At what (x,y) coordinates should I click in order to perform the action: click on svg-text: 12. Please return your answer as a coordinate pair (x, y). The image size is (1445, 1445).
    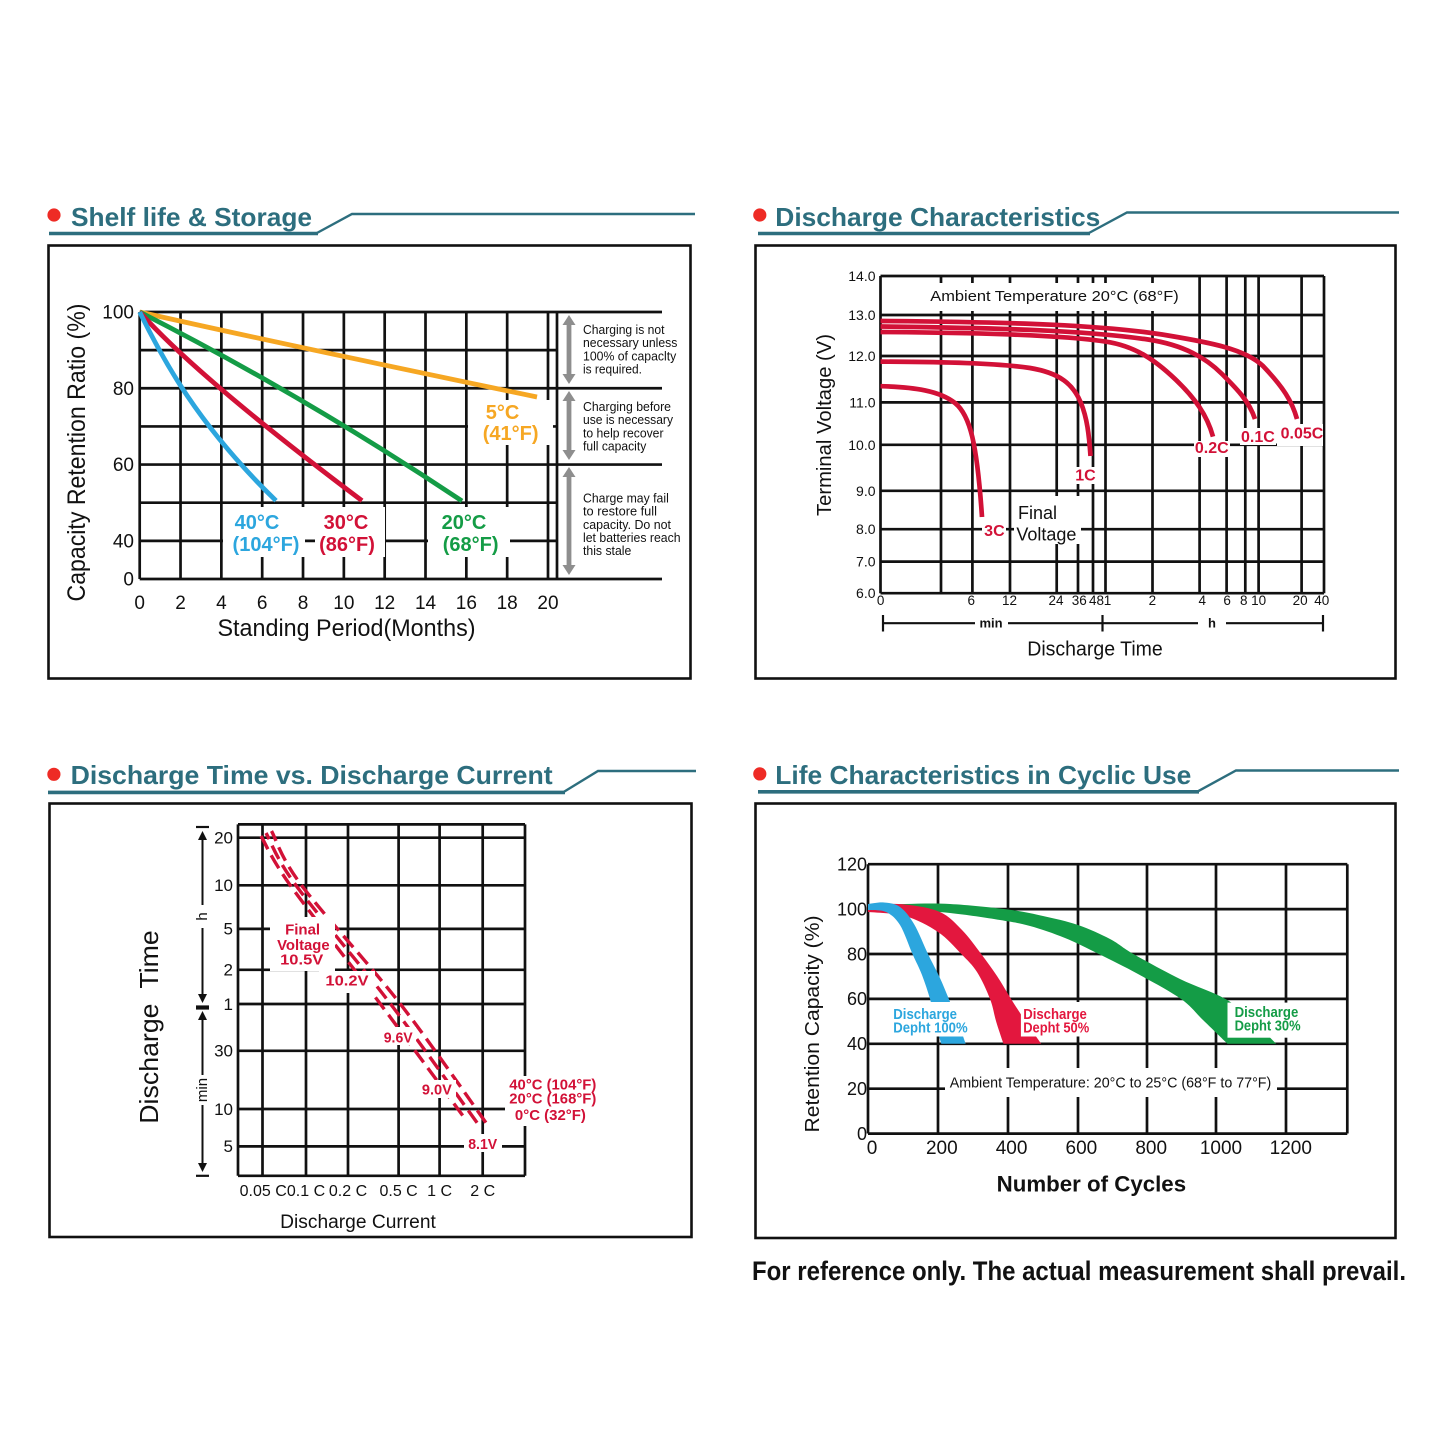
    Looking at the image, I should click on (1009, 600).